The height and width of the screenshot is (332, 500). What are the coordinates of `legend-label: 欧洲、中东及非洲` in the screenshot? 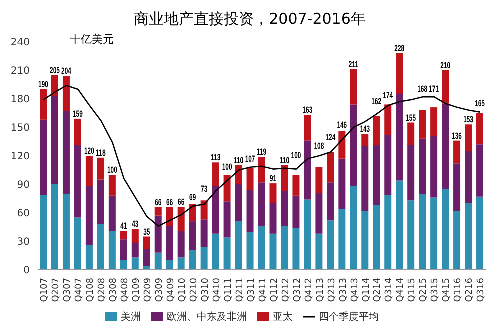 It's located at (207, 317).